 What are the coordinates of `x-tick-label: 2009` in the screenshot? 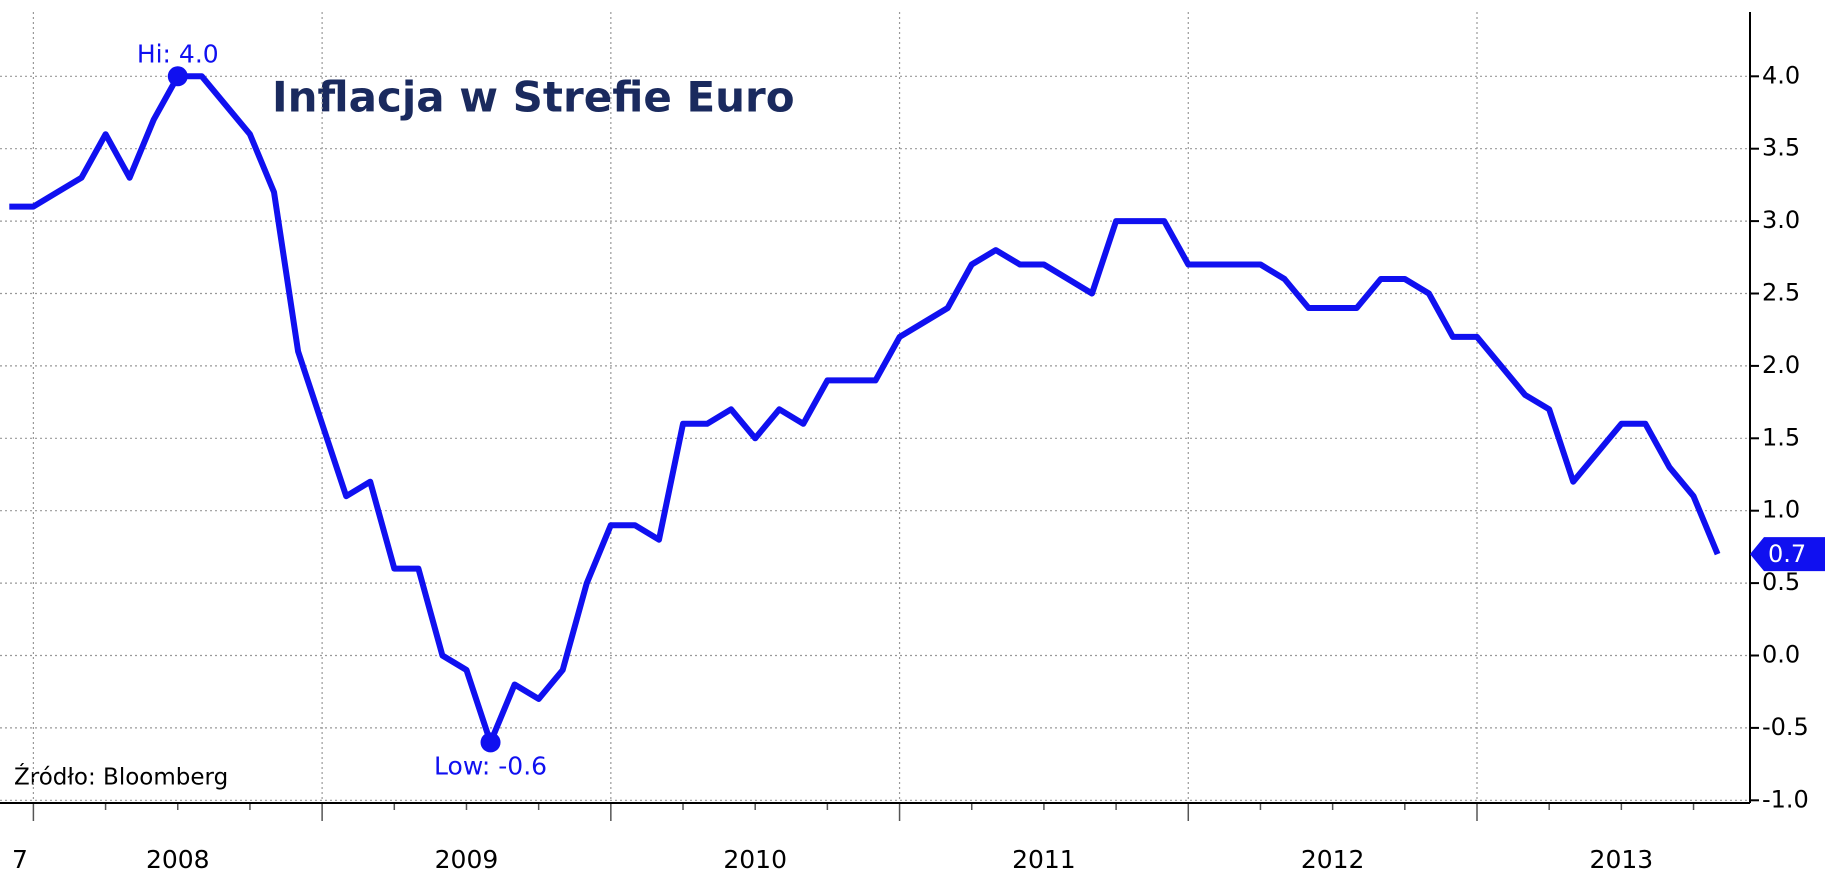 It's located at (467, 859).